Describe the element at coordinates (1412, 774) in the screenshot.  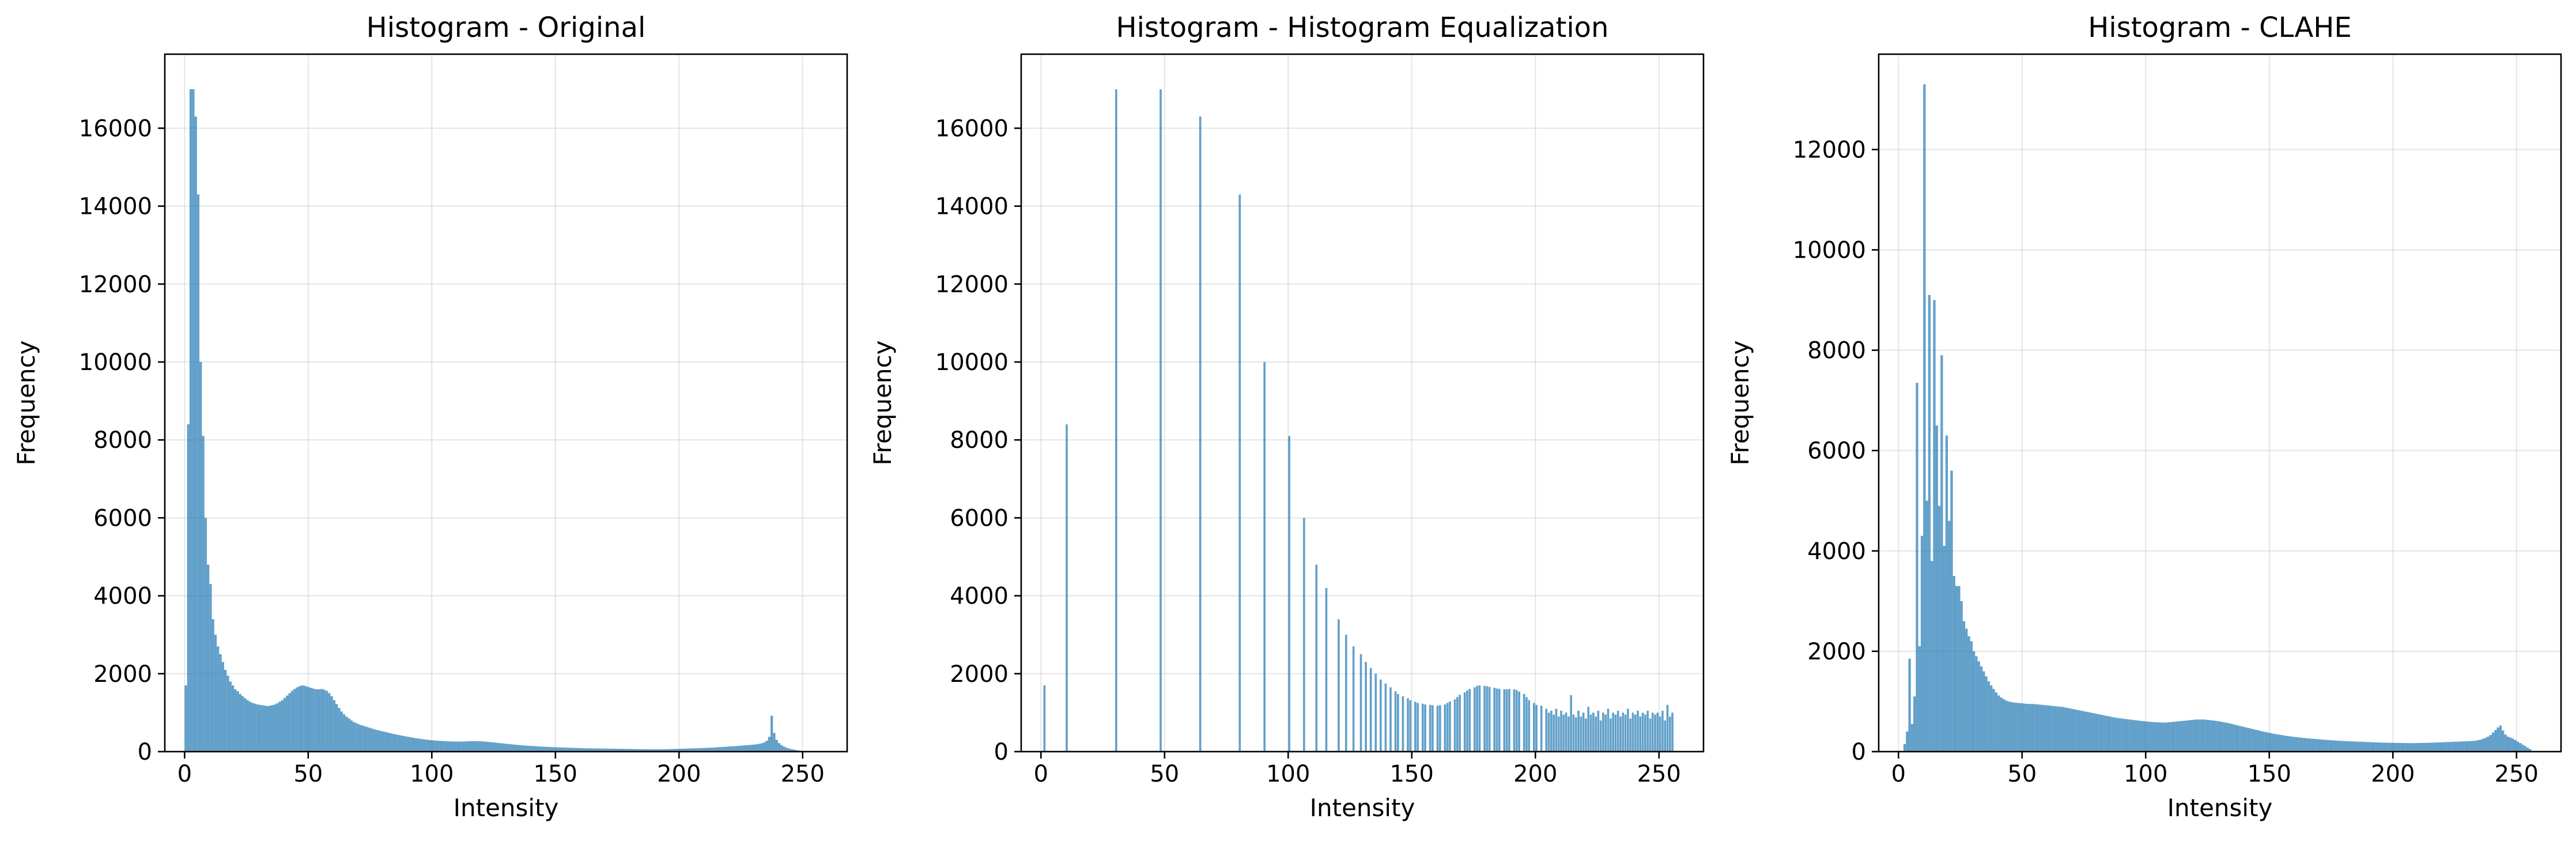
I see `x-tick-label: 150` at that location.